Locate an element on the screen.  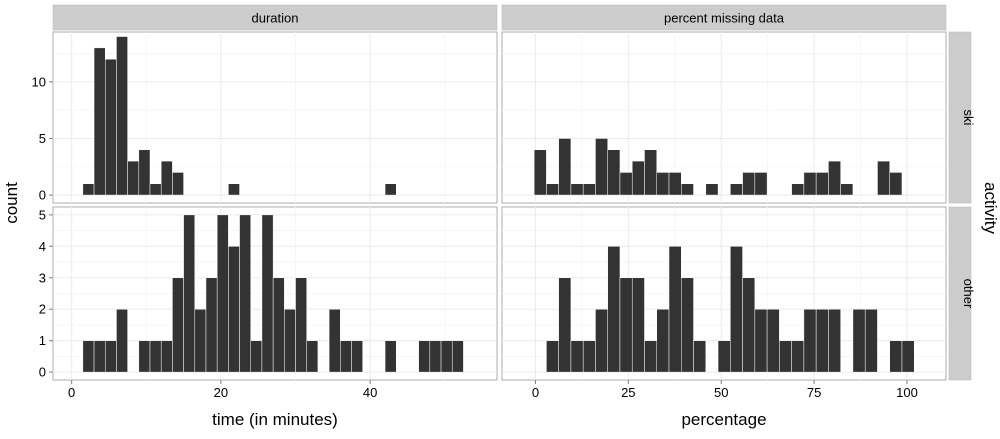
x-tick-label: 25 is located at coordinates (628, 392).